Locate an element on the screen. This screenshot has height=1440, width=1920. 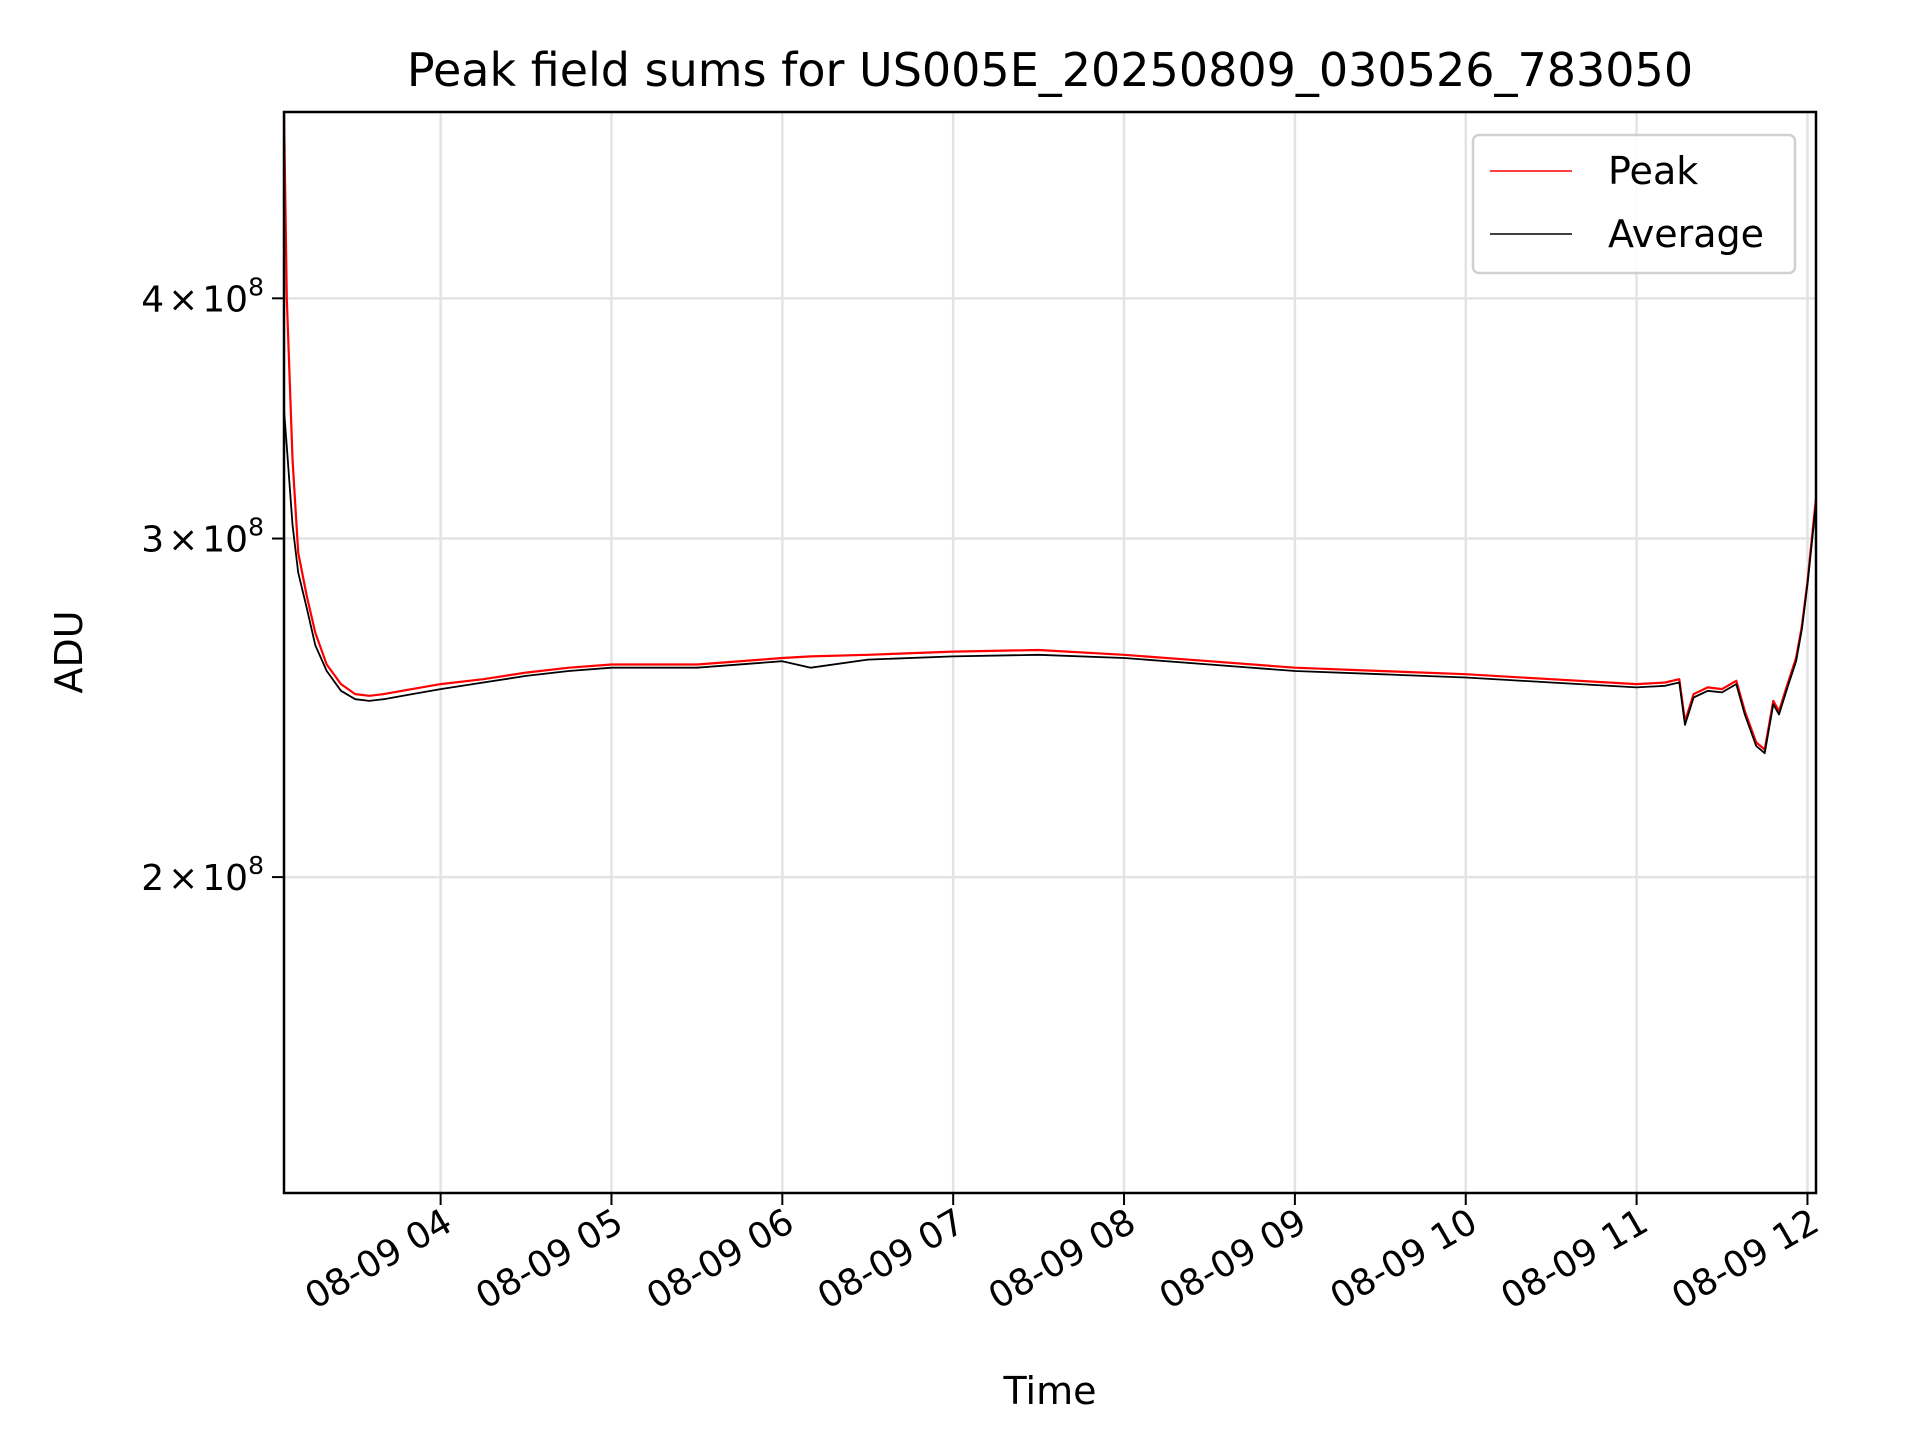
y-tick-label: 3 × 10⁸ is located at coordinates (202, 537).